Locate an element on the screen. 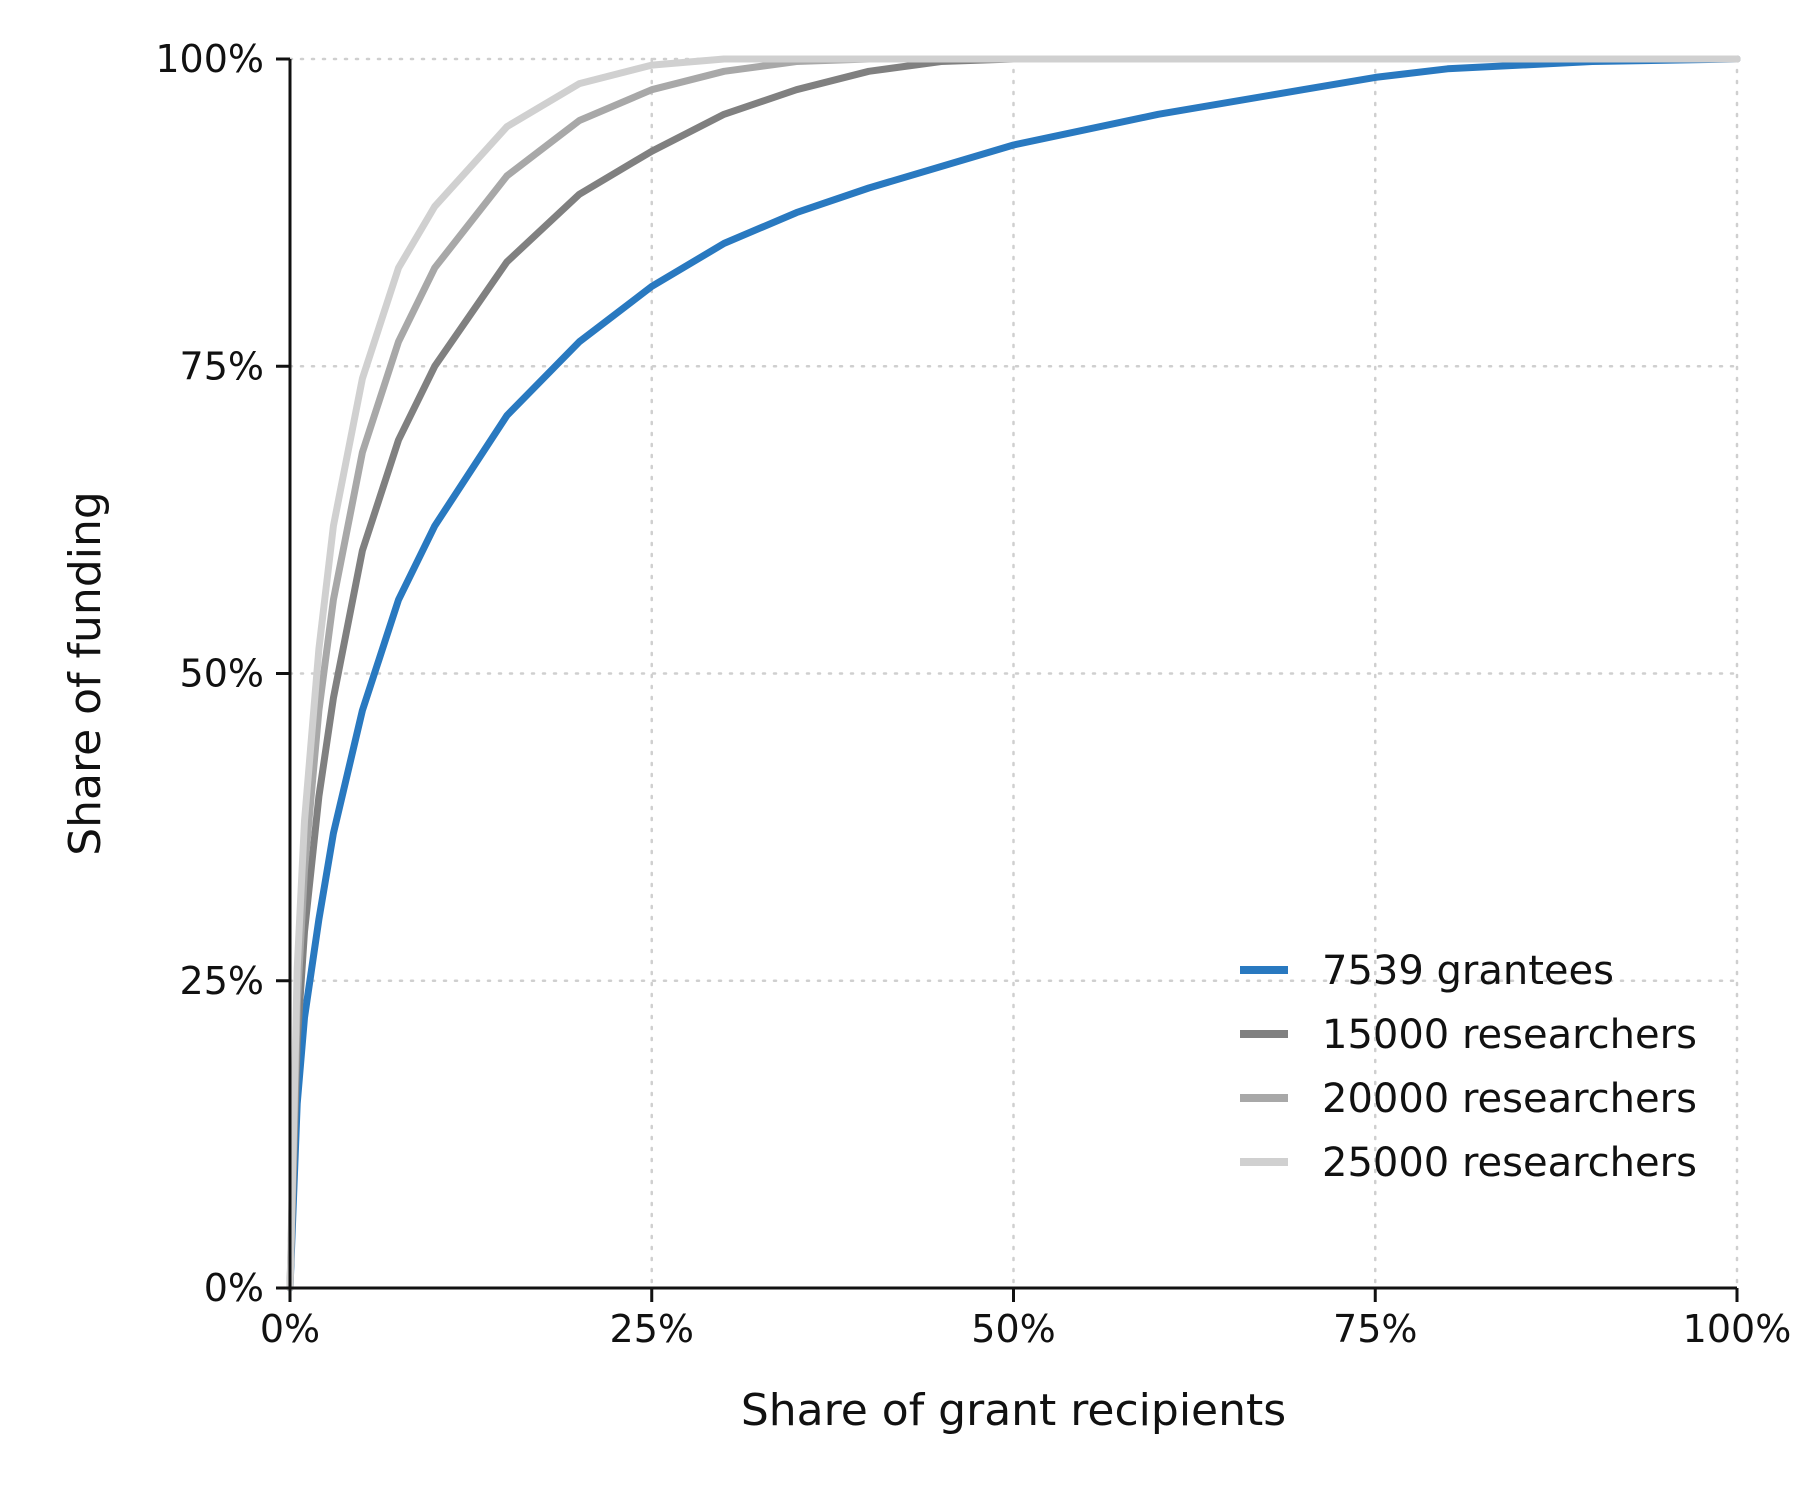 The height and width of the screenshot is (1504, 1800). x-tick-label: 50% is located at coordinates (1013, 1329).